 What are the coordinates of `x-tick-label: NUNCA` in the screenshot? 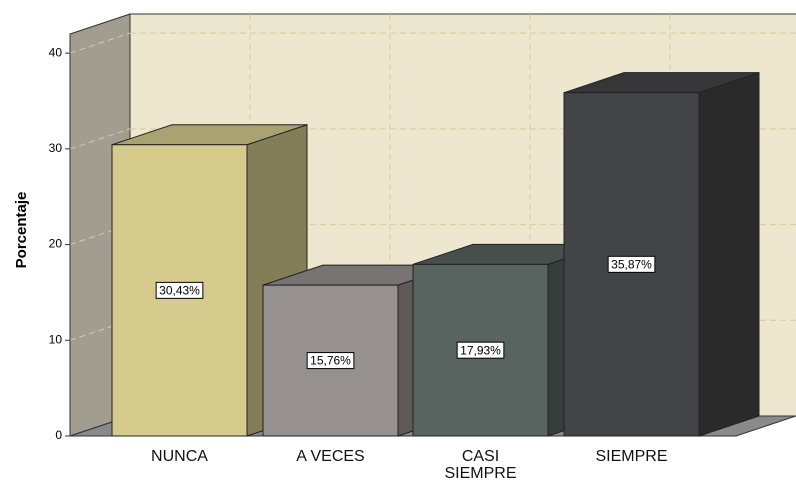 It's located at (179, 456).